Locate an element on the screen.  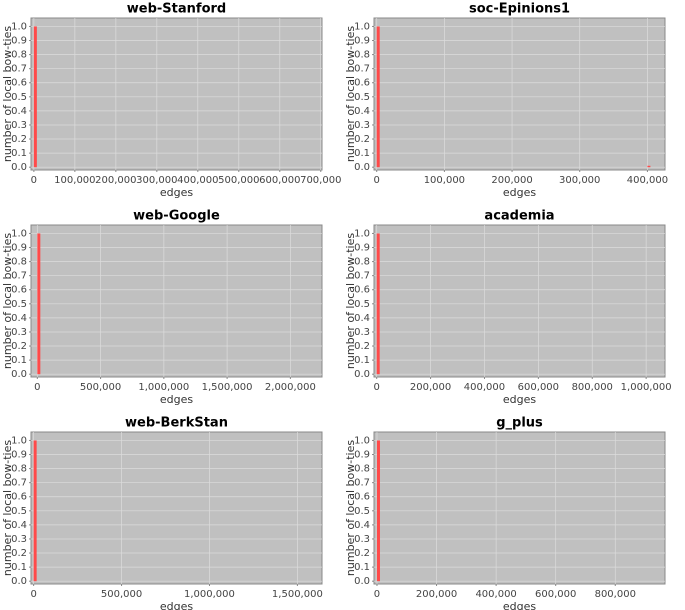
x-tick-label: 100,000 is located at coordinates (444, 180).